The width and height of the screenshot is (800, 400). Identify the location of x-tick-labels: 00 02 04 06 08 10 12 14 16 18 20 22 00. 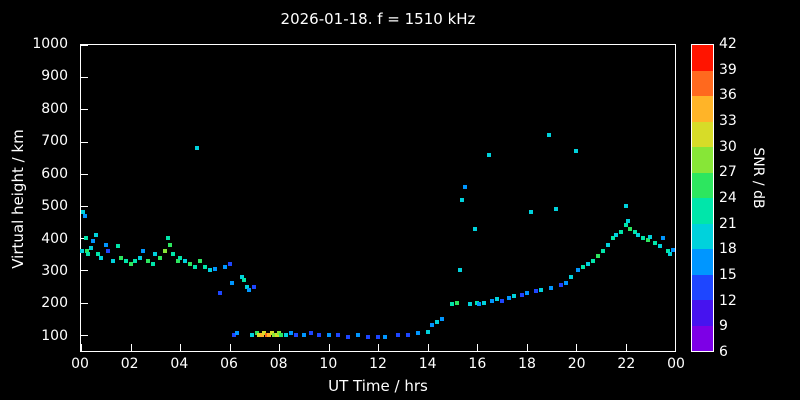
(378, 365).